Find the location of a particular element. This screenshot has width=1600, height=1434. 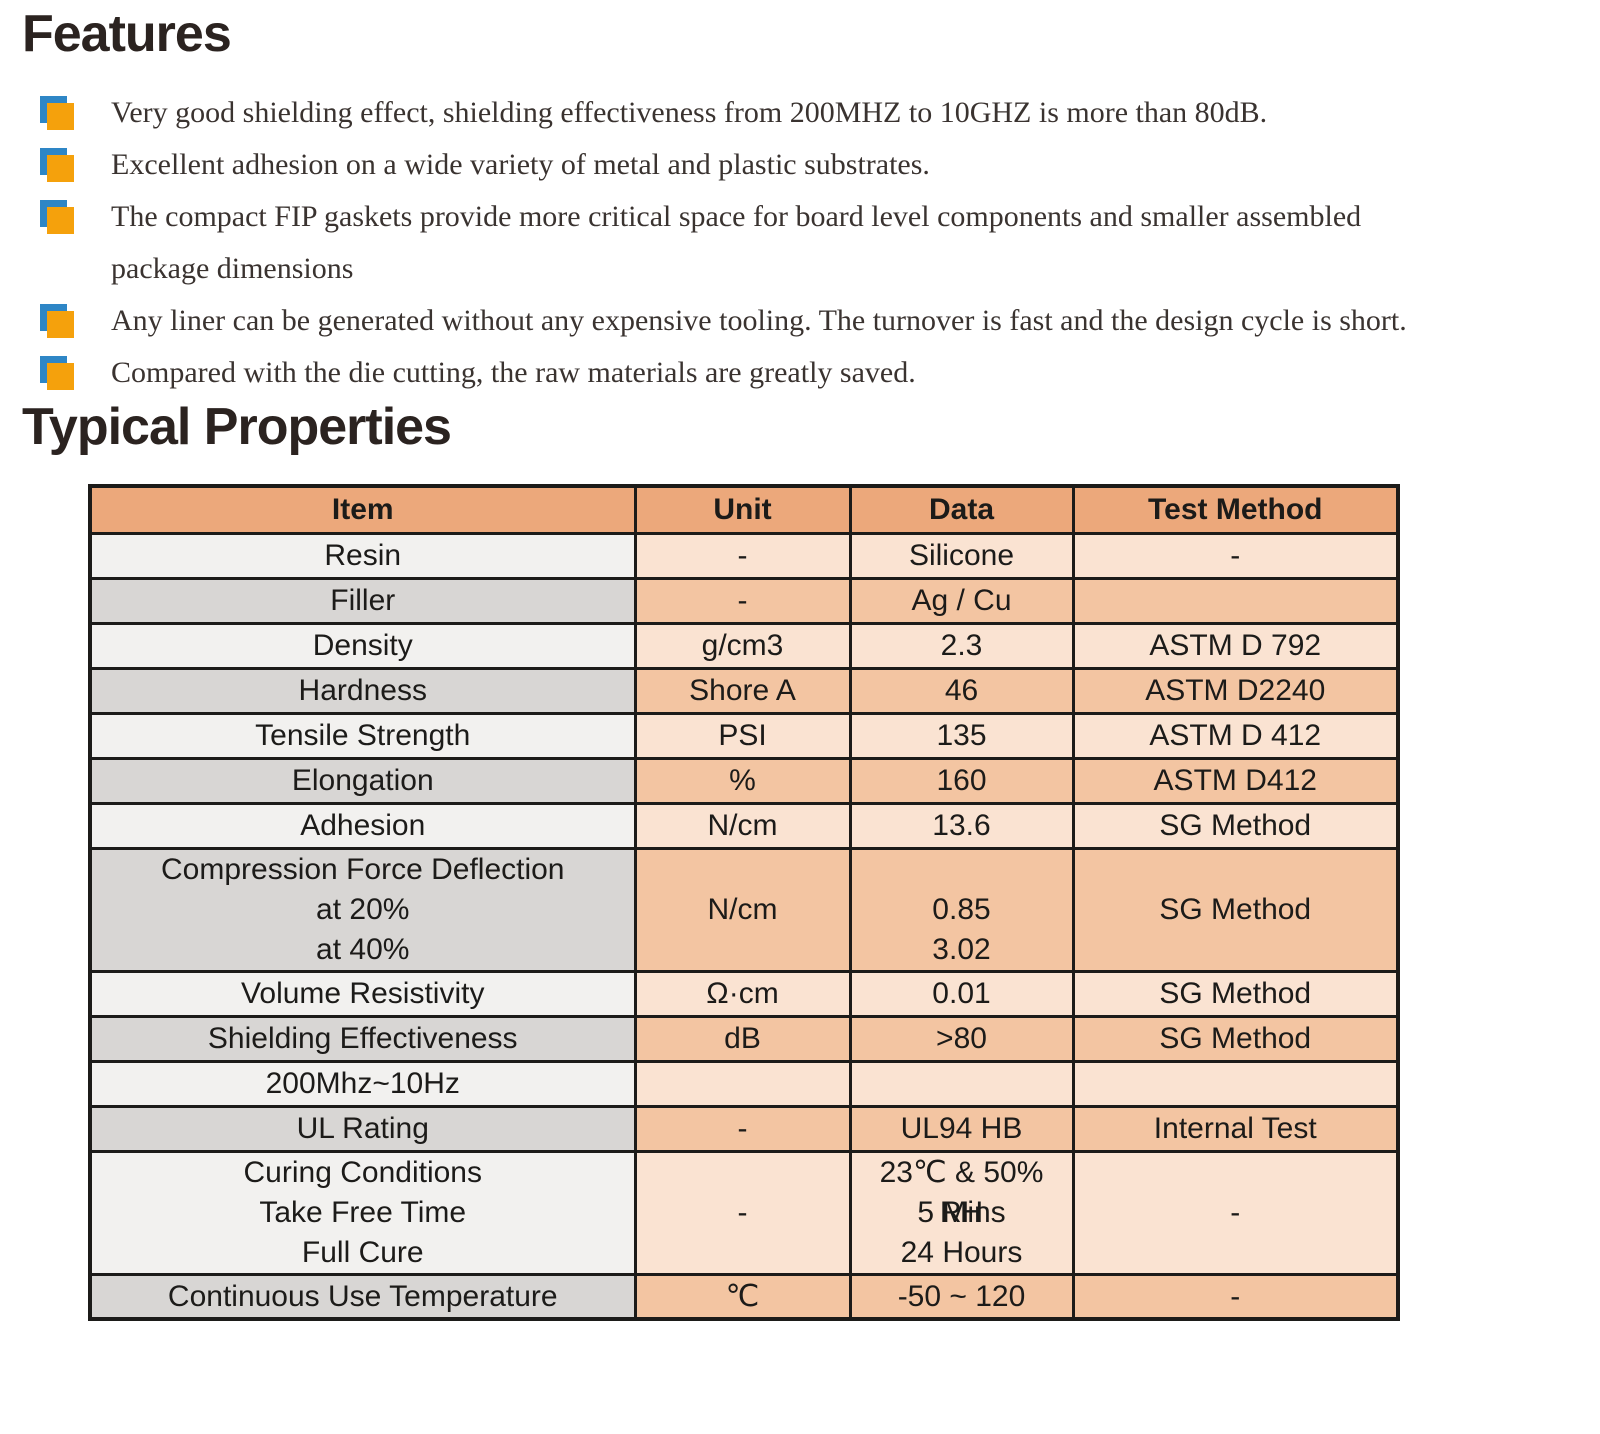

cell-item: Adhesion is located at coordinates (362, 825).